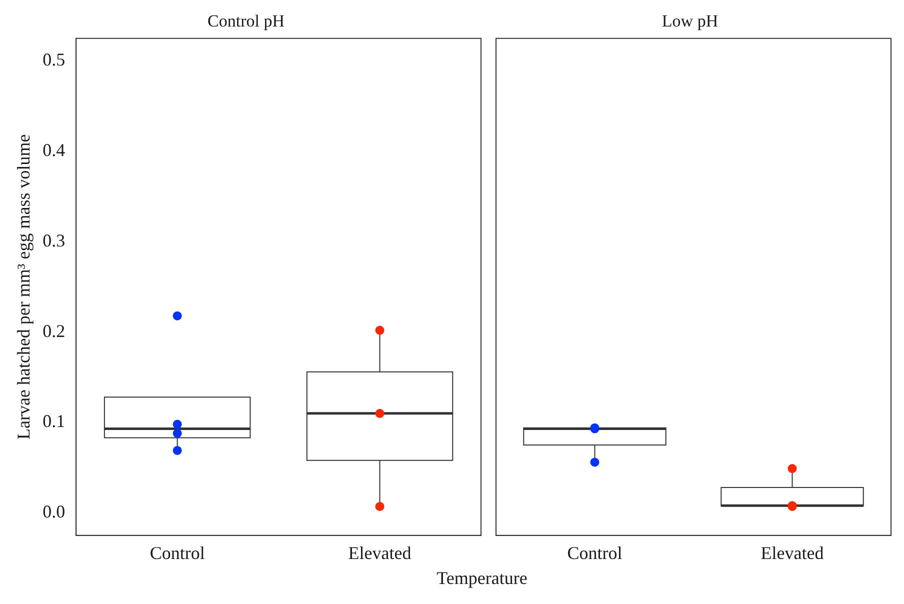 The width and height of the screenshot is (904, 604). I want to click on y-tick-label: 0.3, so click(54, 240).